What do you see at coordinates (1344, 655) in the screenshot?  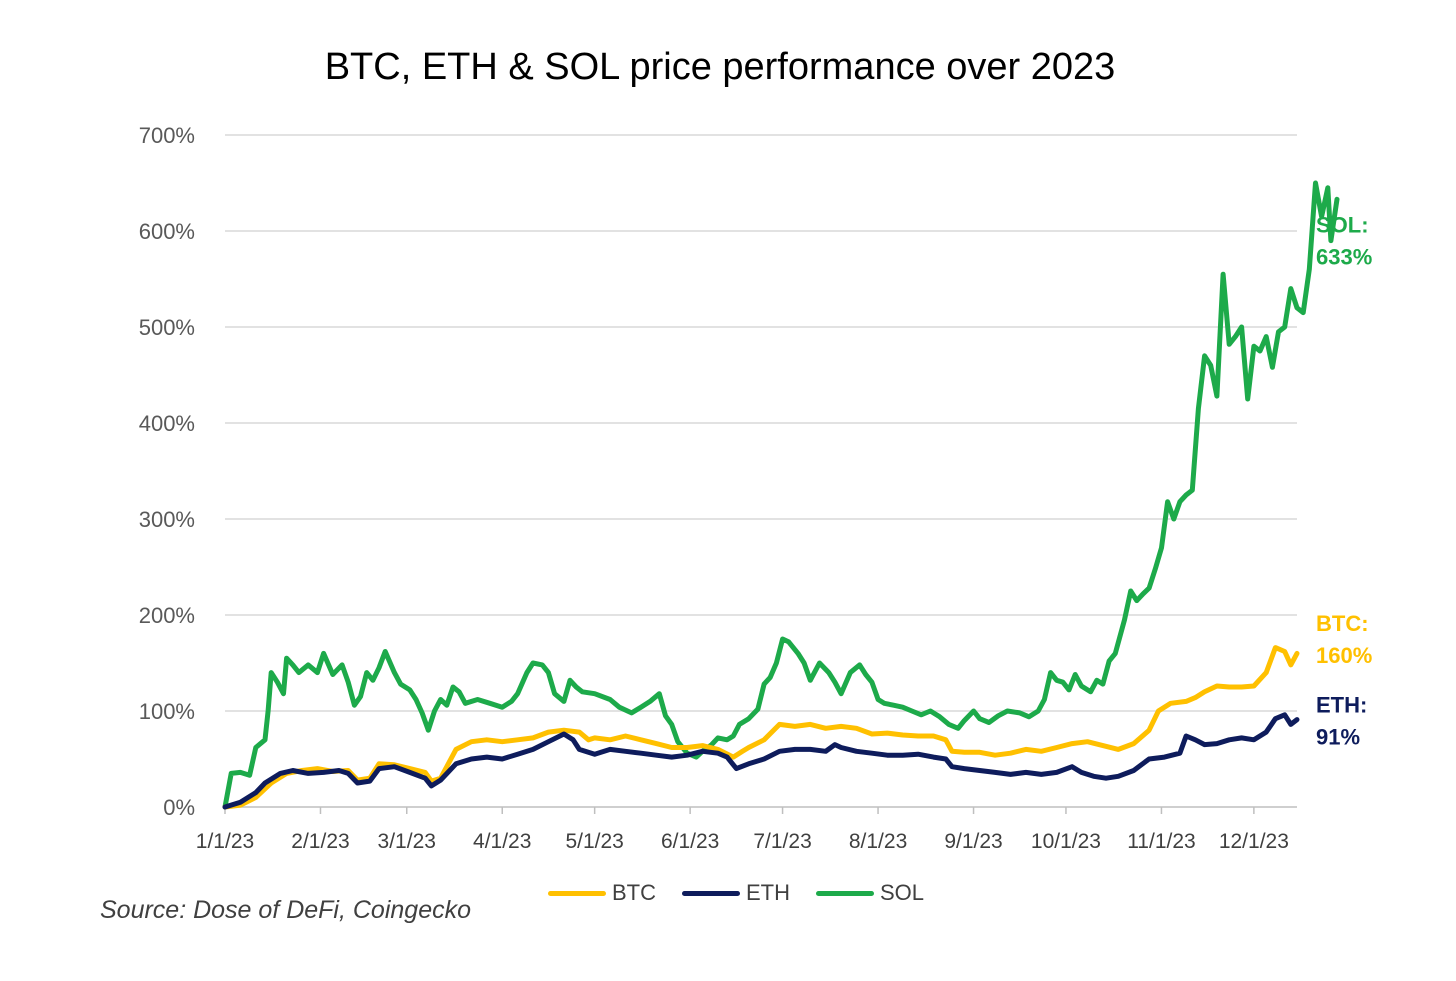 I see `end-label-btc: 160%` at bounding box center [1344, 655].